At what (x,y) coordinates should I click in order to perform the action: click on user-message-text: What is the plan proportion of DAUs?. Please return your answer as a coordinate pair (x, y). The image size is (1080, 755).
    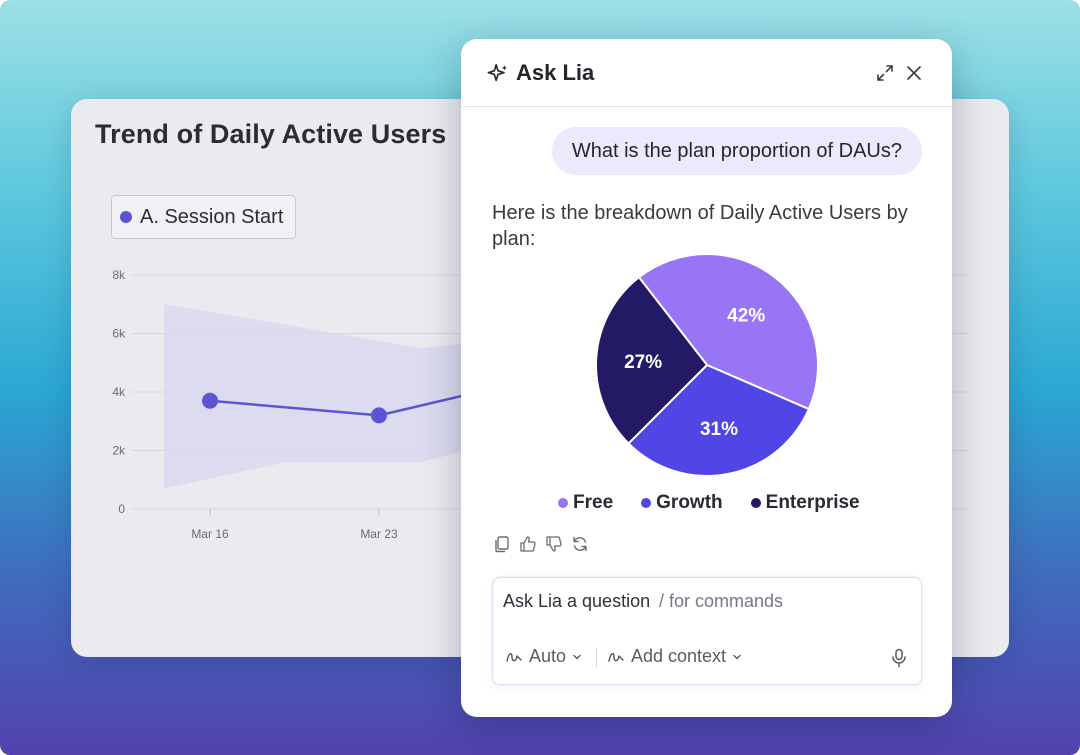
    Looking at the image, I should click on (736, 150).